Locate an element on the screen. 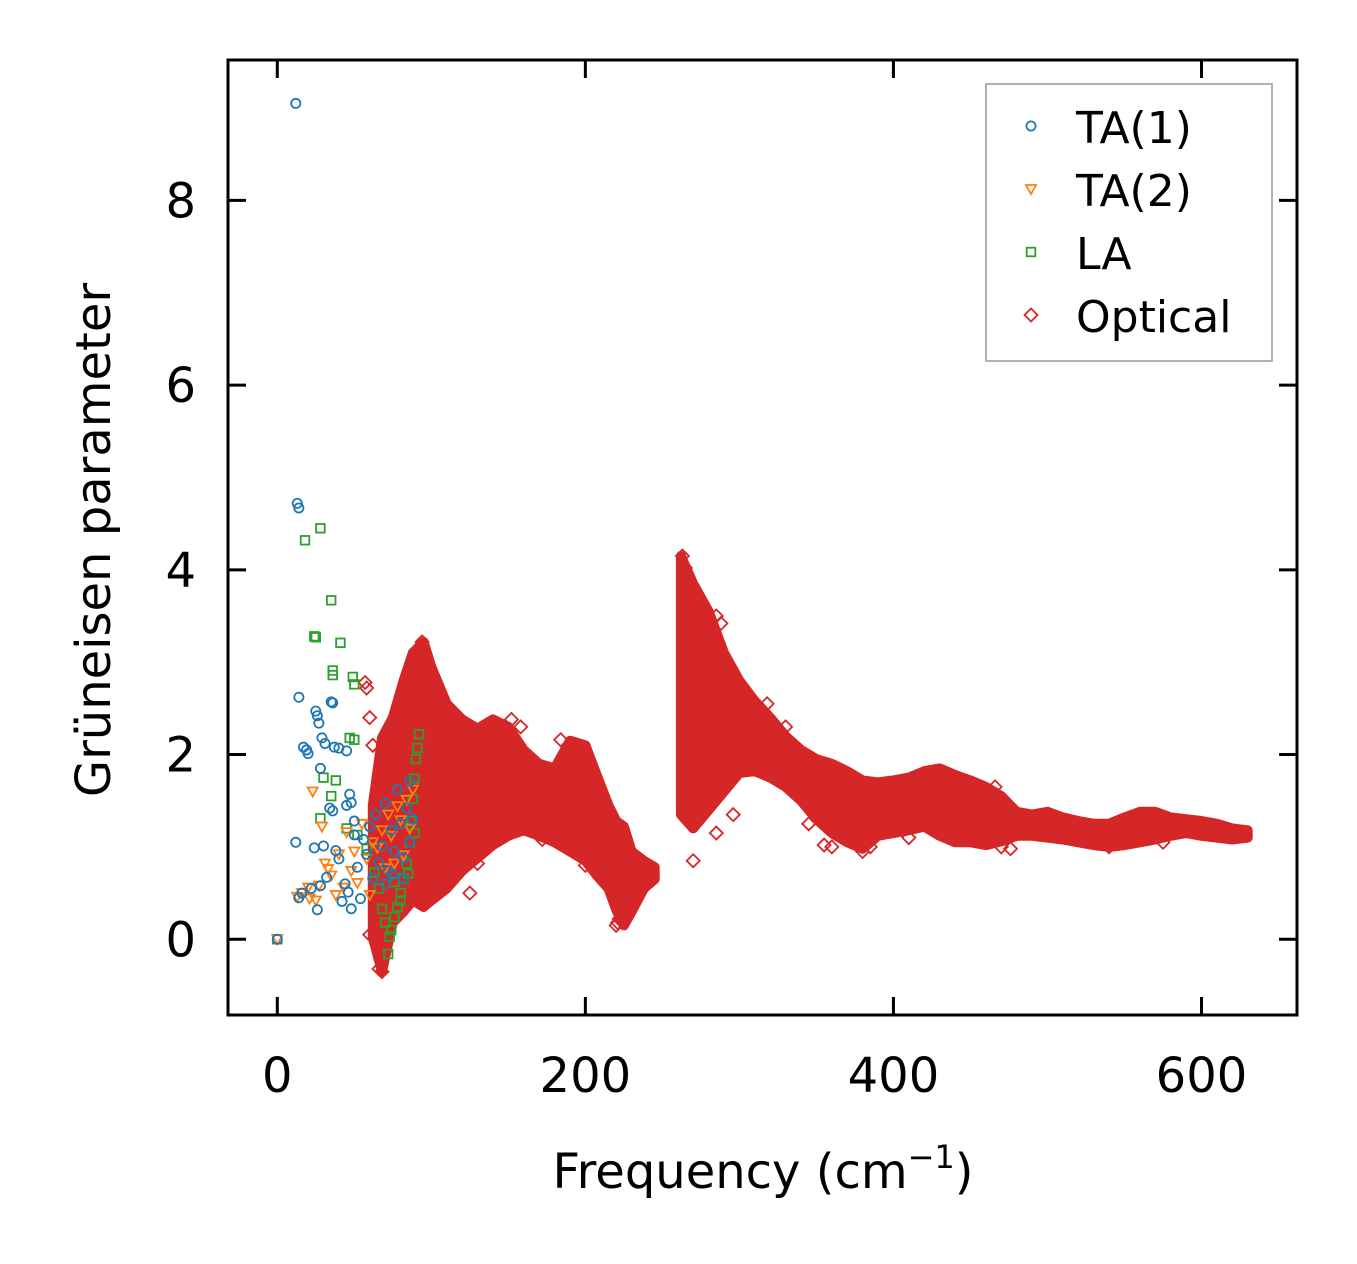 The height and width of the screenshot is (1264, 1357). x-tick-label: 400 is located at coordinates (894, 1076).